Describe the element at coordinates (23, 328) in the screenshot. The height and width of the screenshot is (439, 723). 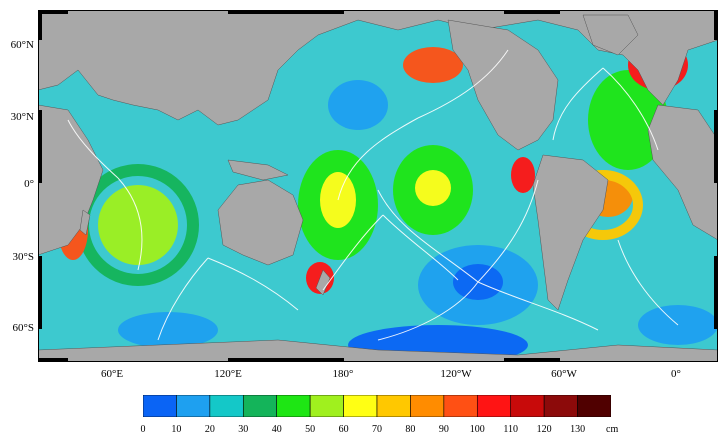
I see `lat-label-60s: 60°S` at that location.